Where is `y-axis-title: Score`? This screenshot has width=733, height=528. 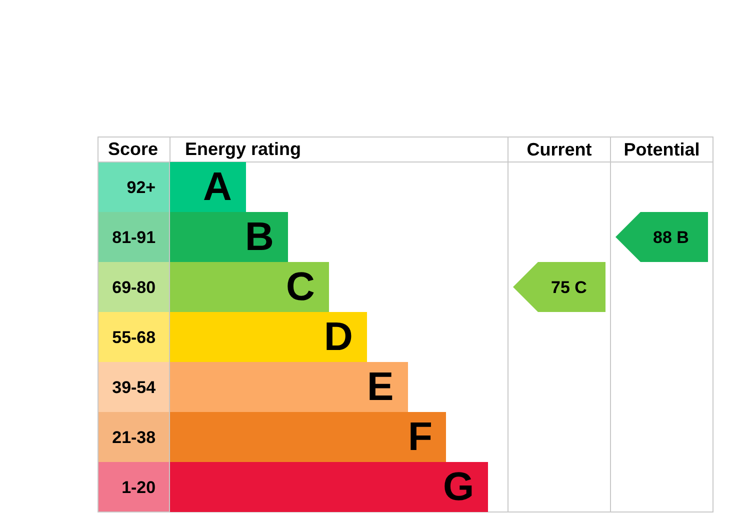 y-axis-title: Score is located at coordinates (133, 149).